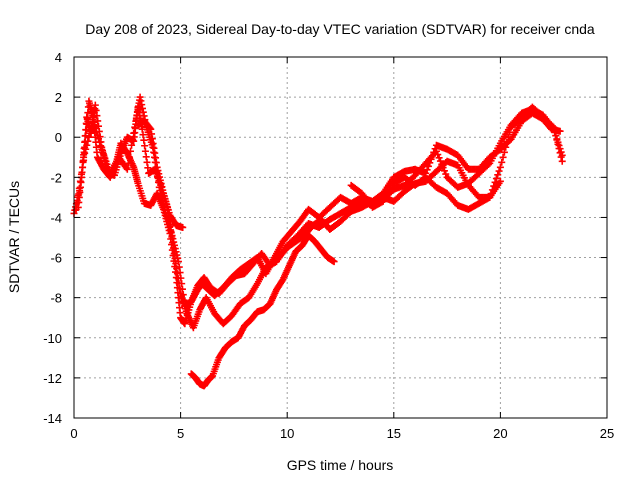 This screenshot has width=640, height=480. Describe the element at coordinates (56, 177) in the screenshot. I see `y-tick-label: -2` at that location.